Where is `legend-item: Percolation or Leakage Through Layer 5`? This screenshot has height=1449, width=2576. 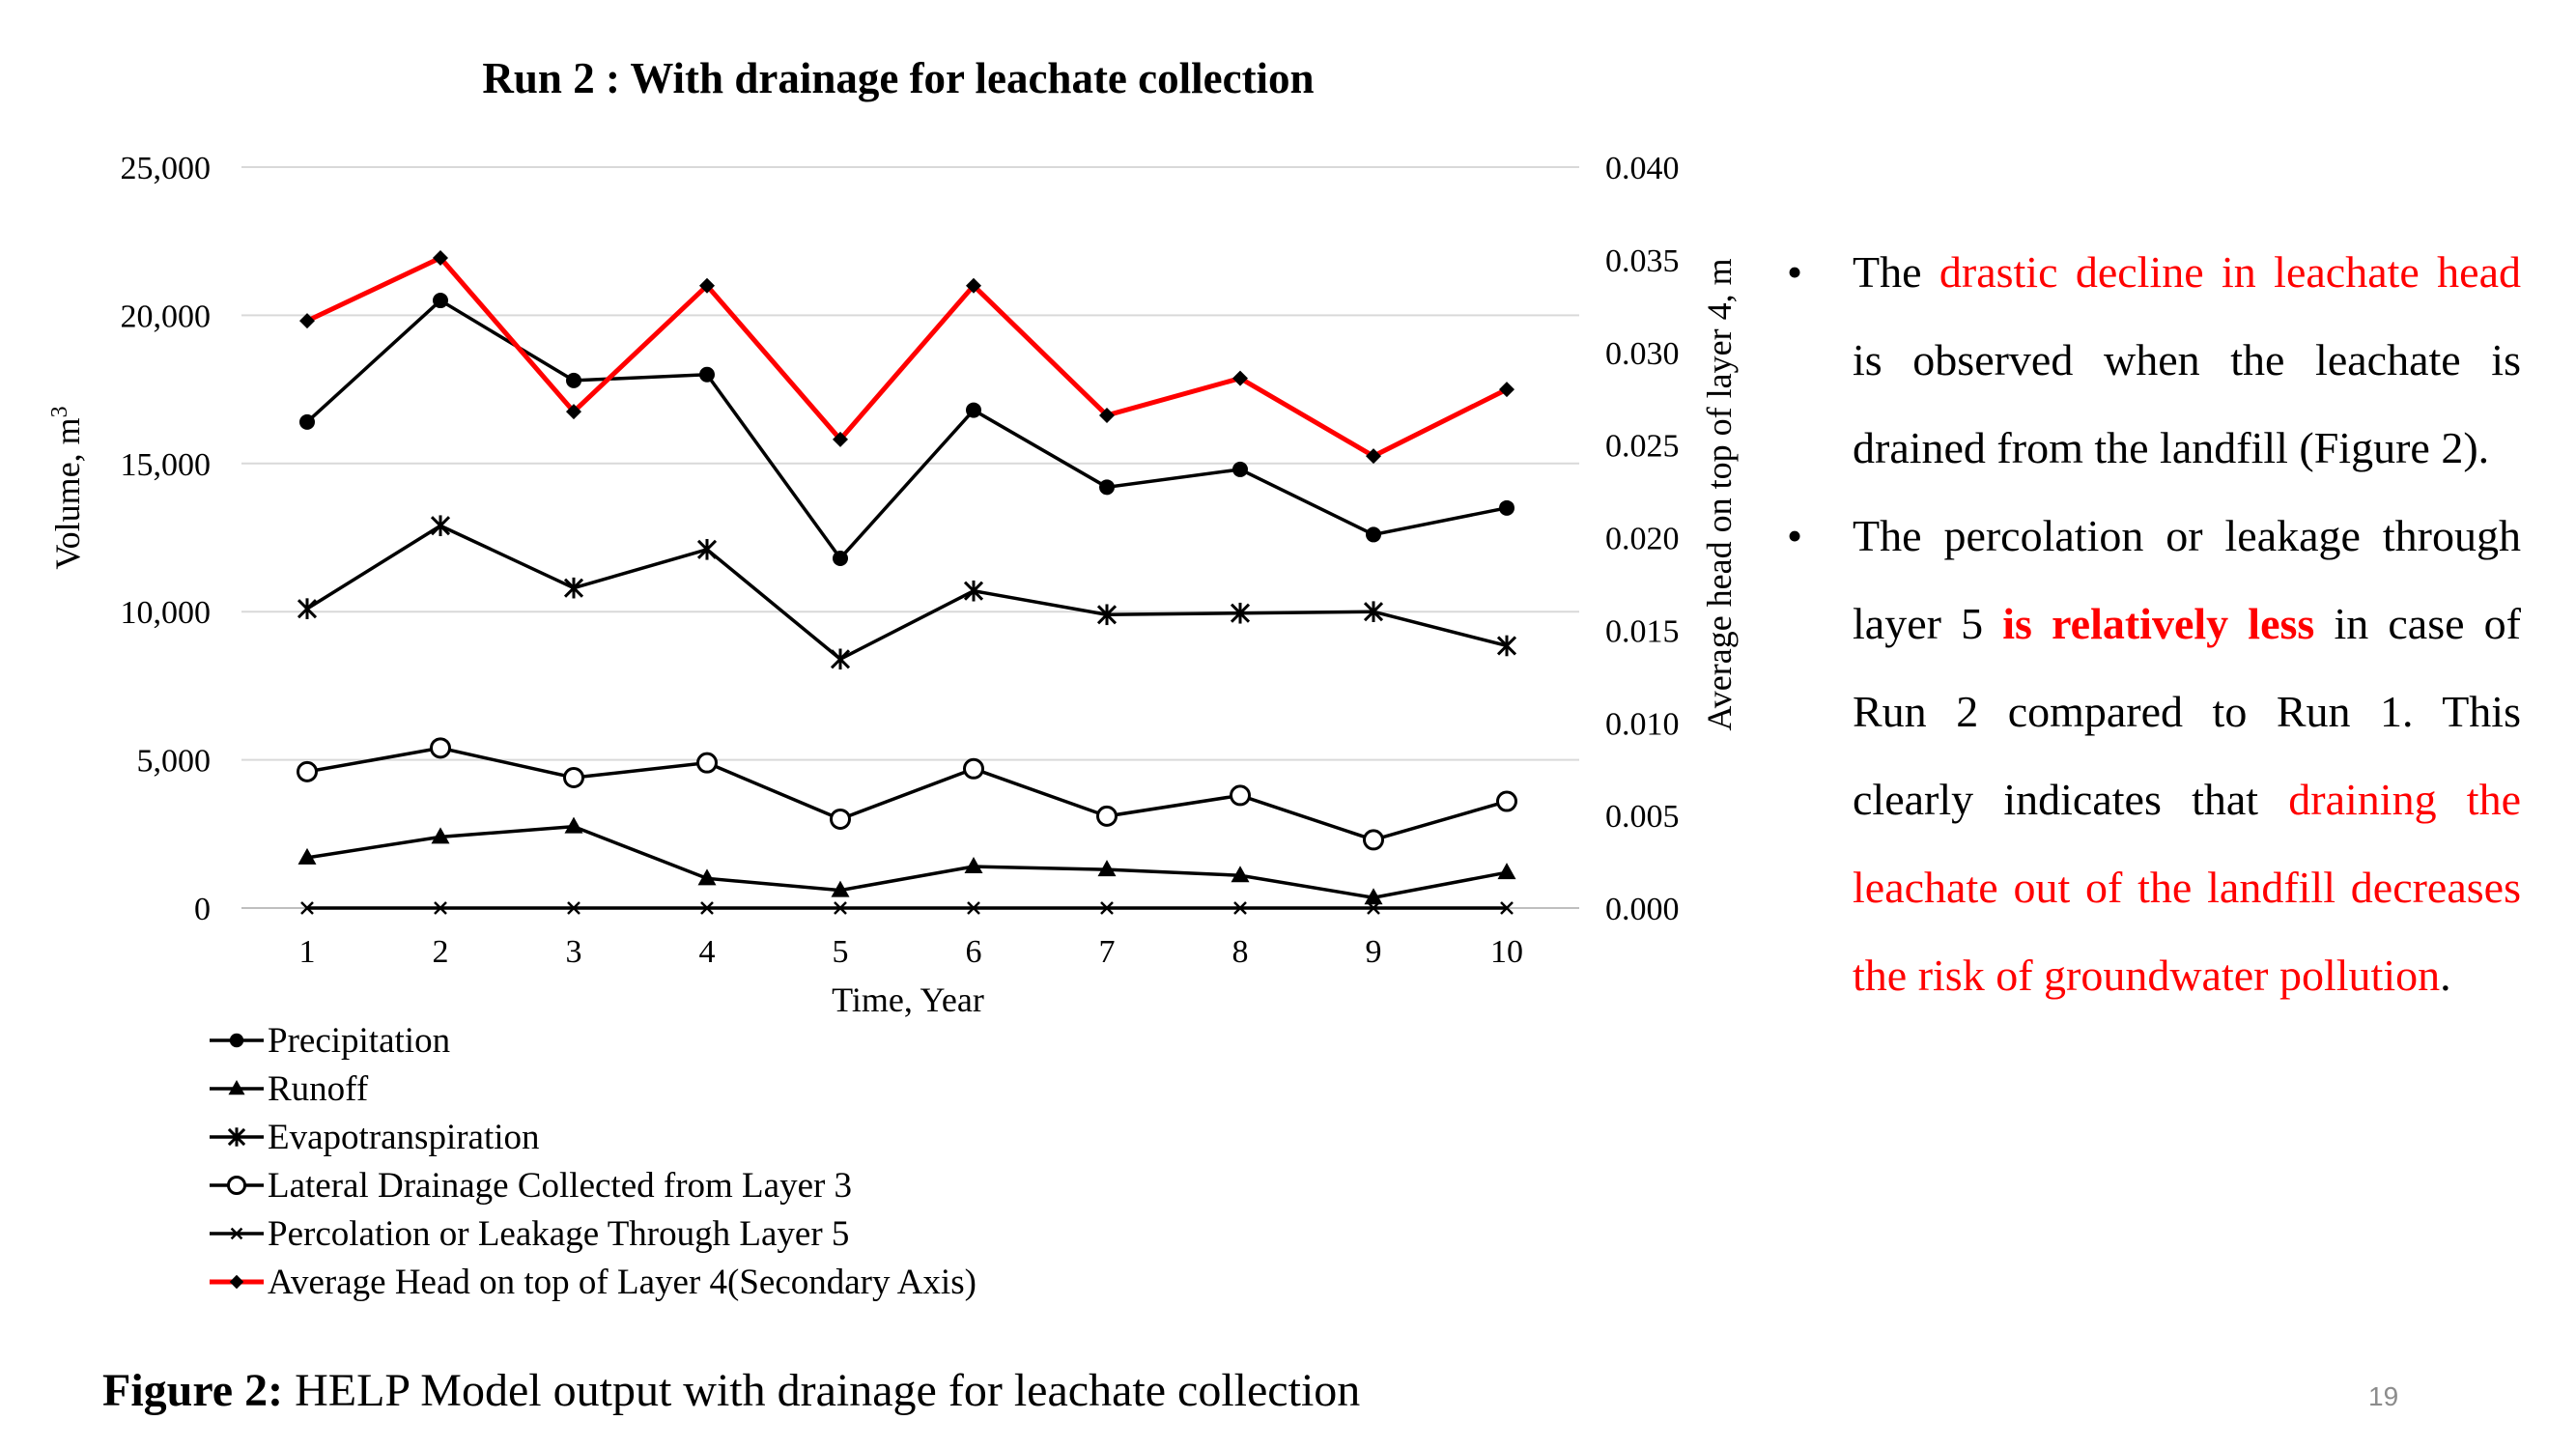
legend-item: Percolation or Leakage Through Layer 5 is located at coordinates (592, 1233).